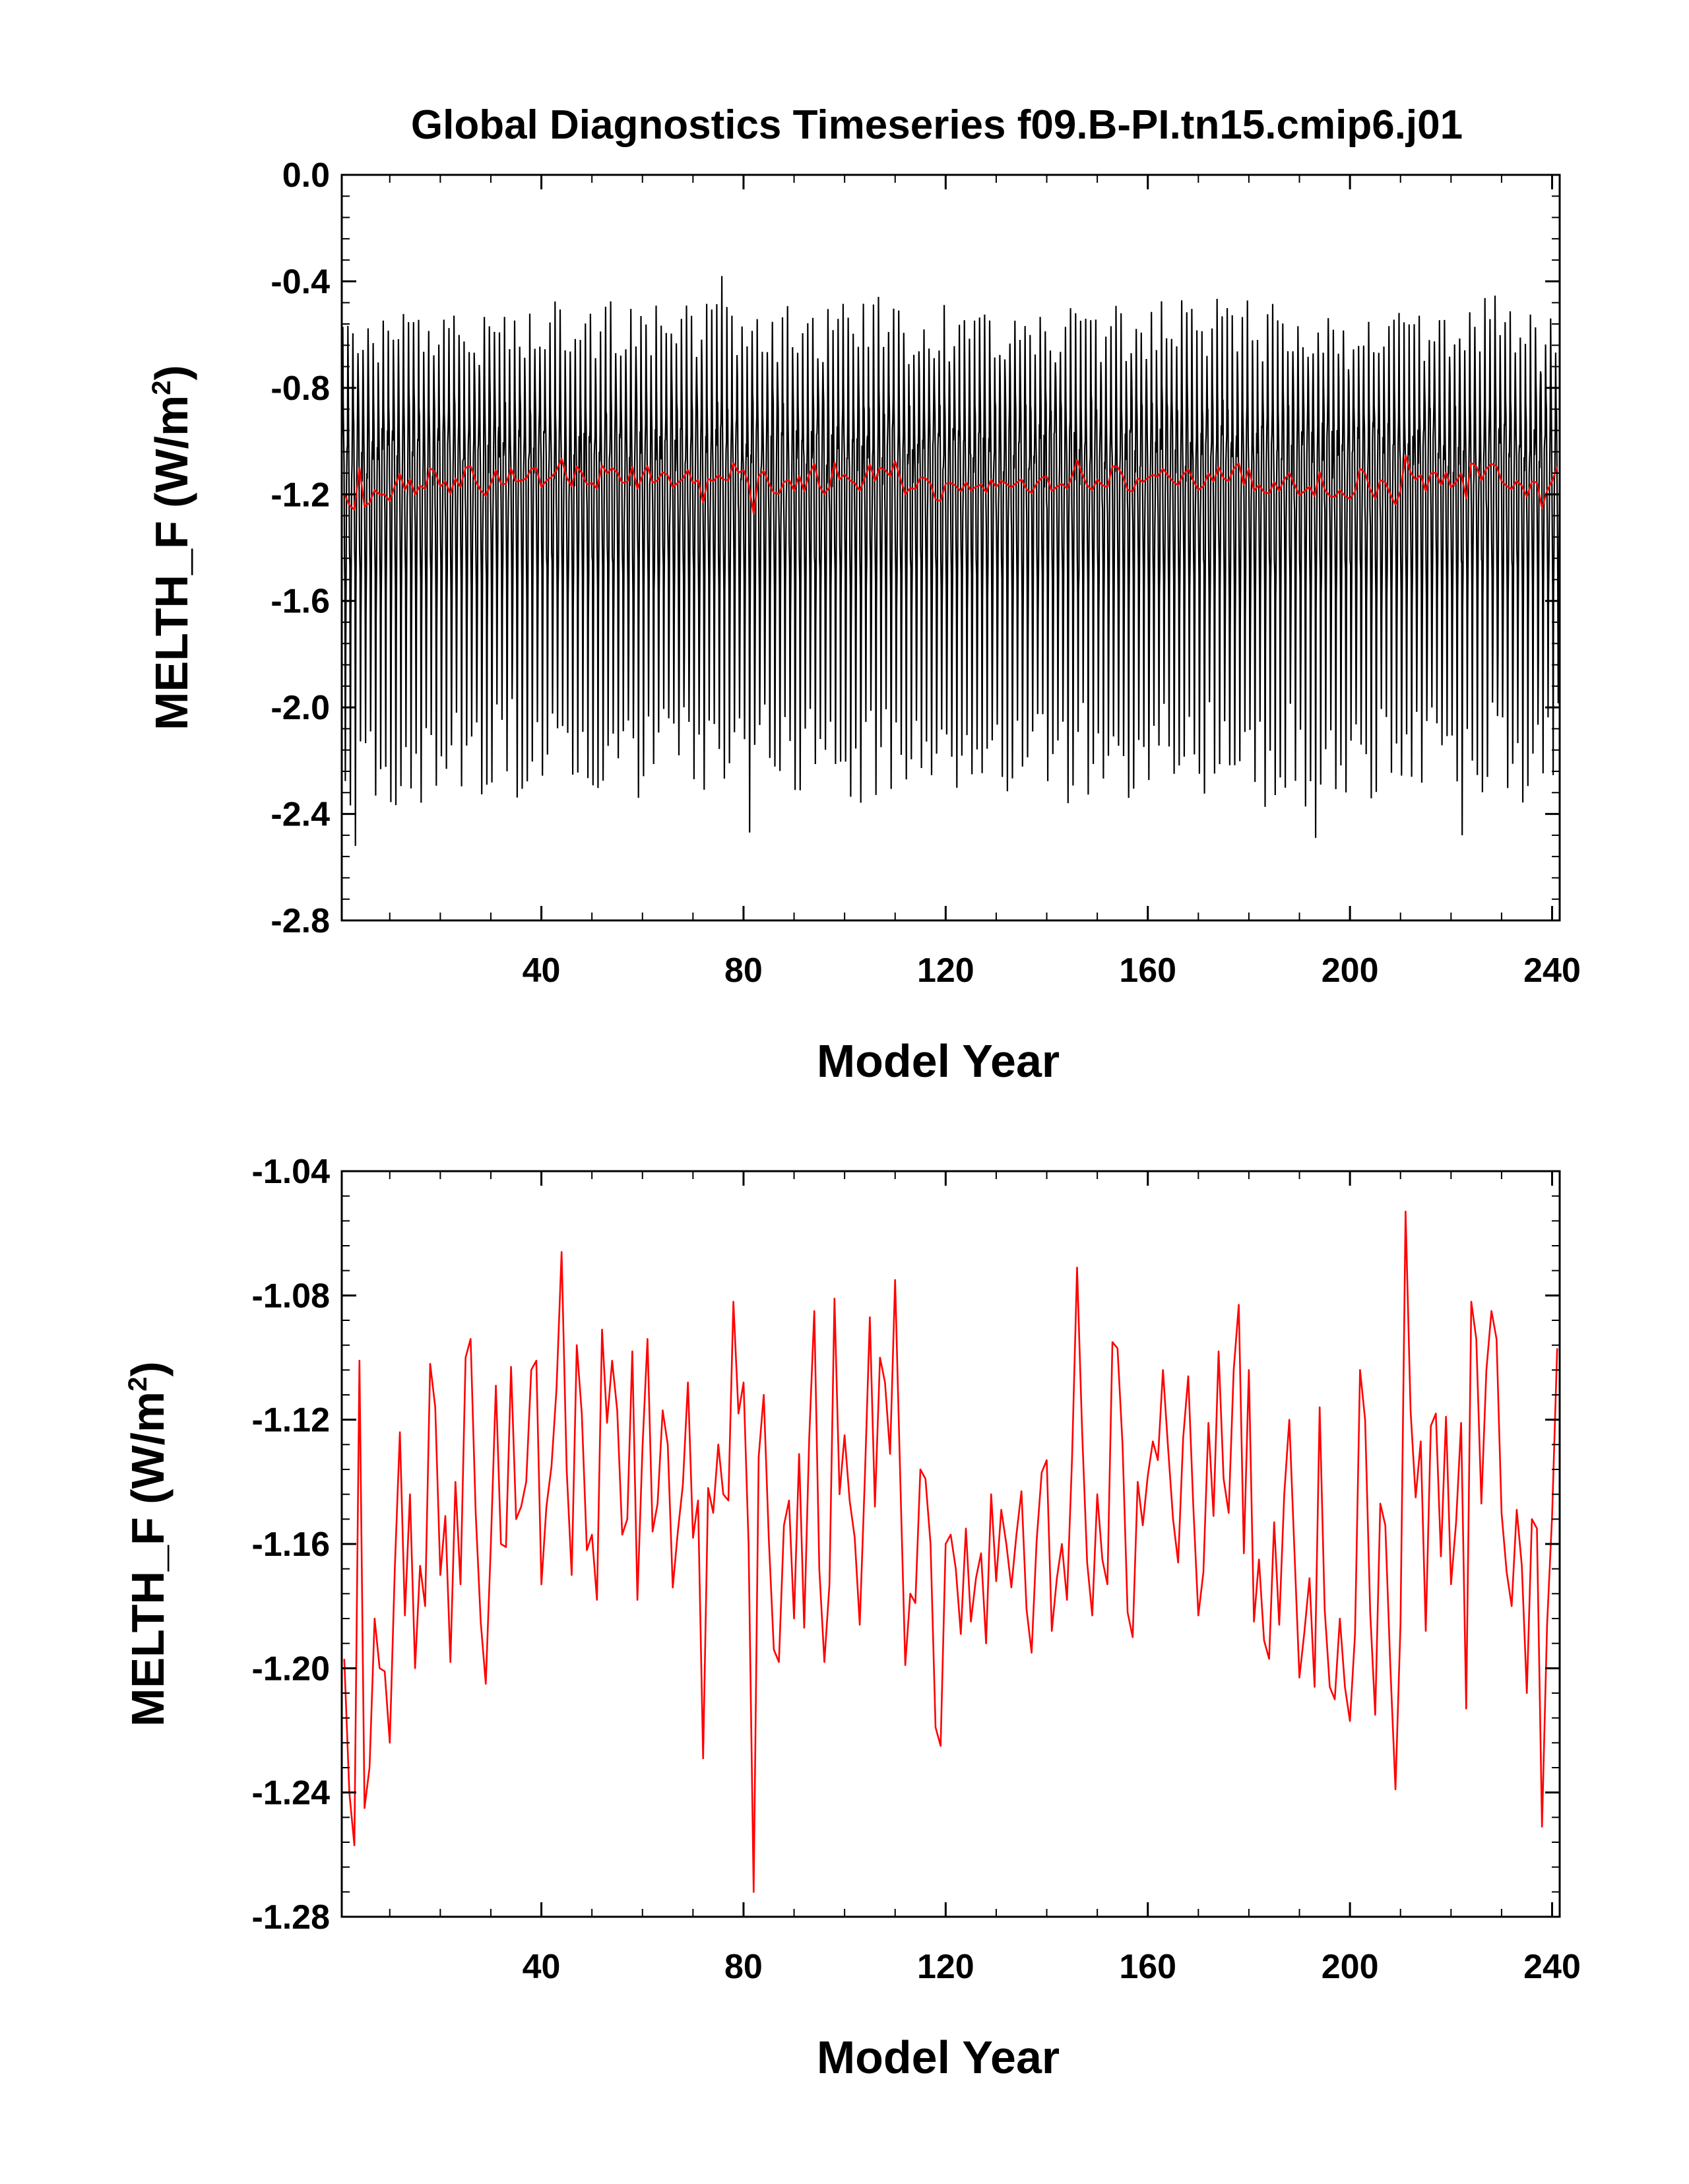  Describe the element at coordinates (300, 708) in the screenshot. I see `top-y-tick-label: -2.0` at that location.